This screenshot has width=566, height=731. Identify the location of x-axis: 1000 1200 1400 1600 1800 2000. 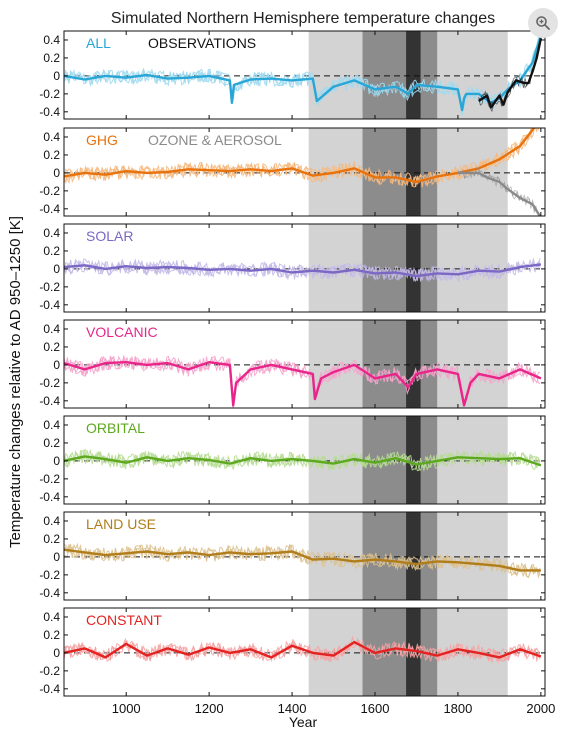
(334, 708).